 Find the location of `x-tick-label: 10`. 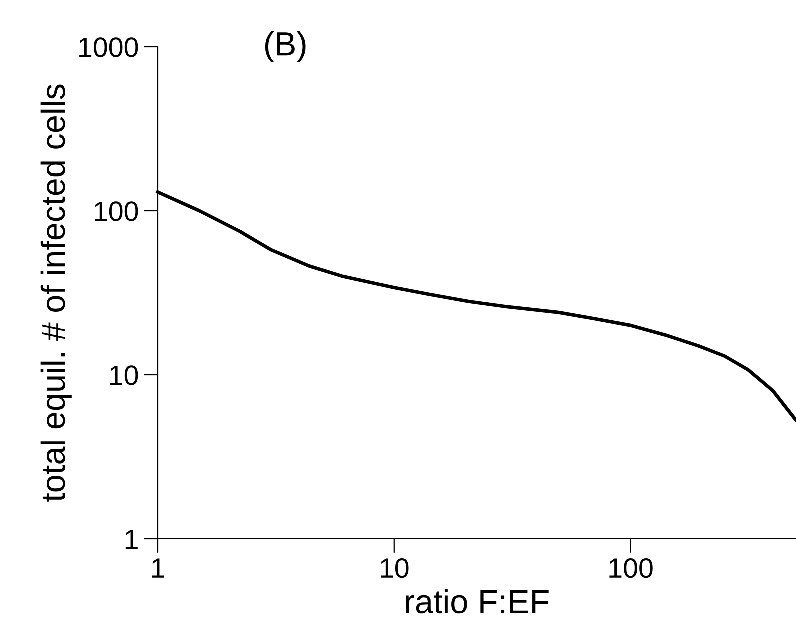

x-tick-label: 10 is located at coordinates (395, 568).